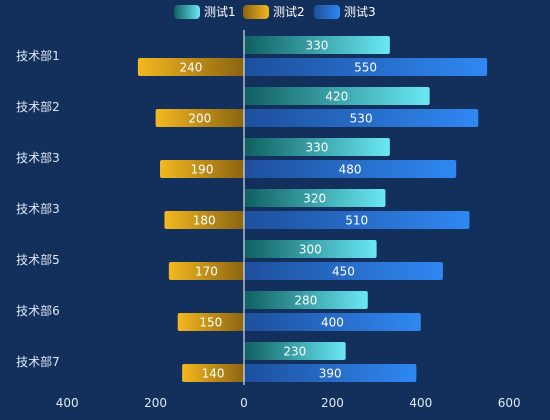 The image size is (550, 420). I want to click on bar-value-label: 200, so click(199, 119).